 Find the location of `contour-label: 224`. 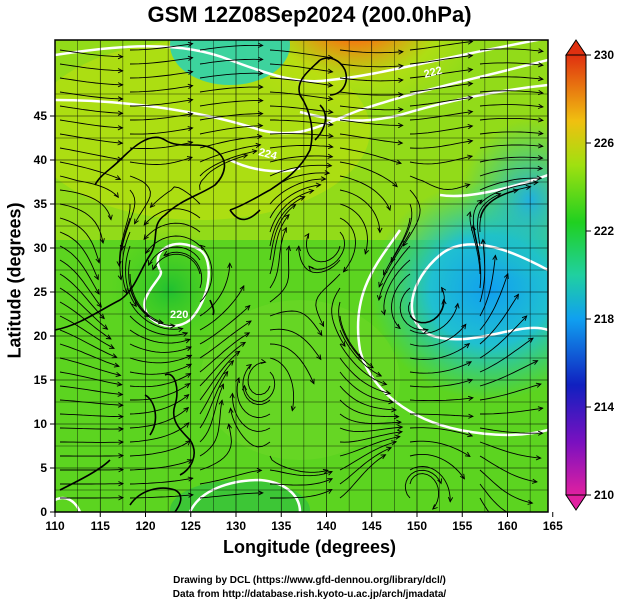

contour-label: 224 is located at coordinates (268, 154).